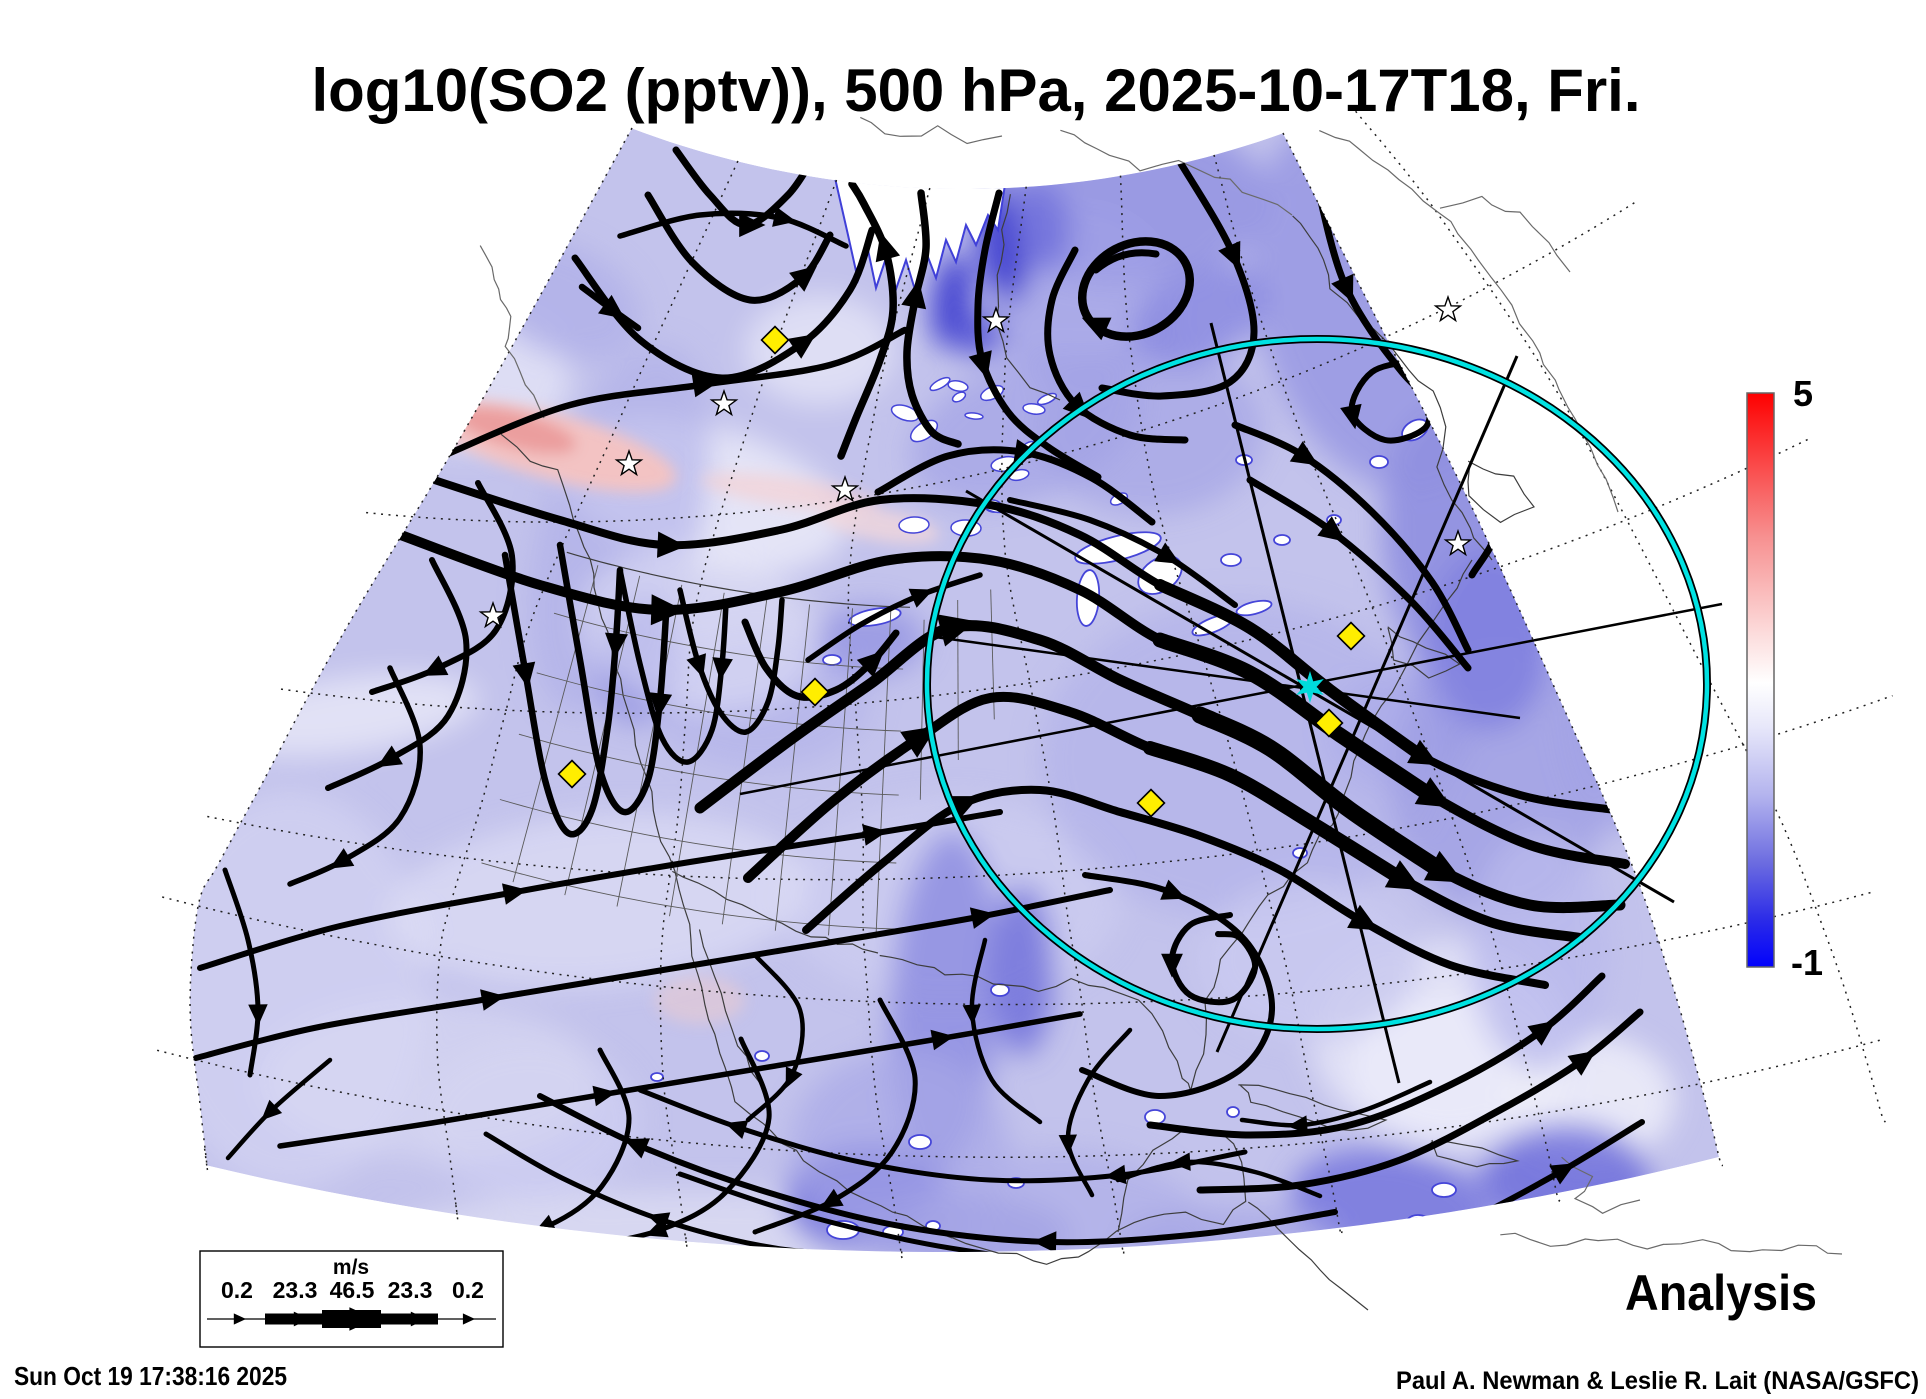 This screenshot has width=1926, height=1399. I want to click on svg-text: 46.5, so click(352, 1290).